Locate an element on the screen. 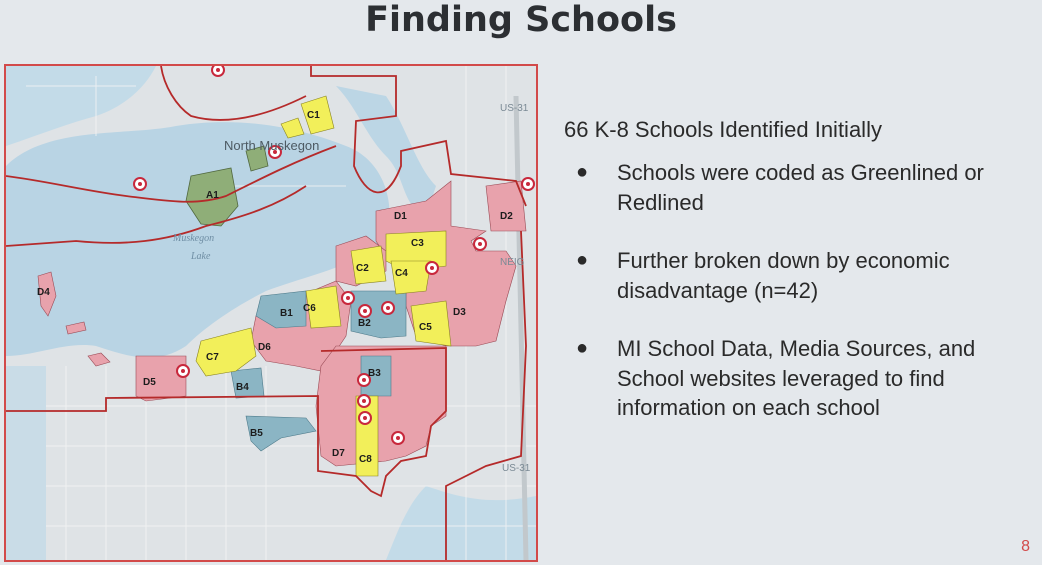  zone-c7 is located at coordinates (226, 352).